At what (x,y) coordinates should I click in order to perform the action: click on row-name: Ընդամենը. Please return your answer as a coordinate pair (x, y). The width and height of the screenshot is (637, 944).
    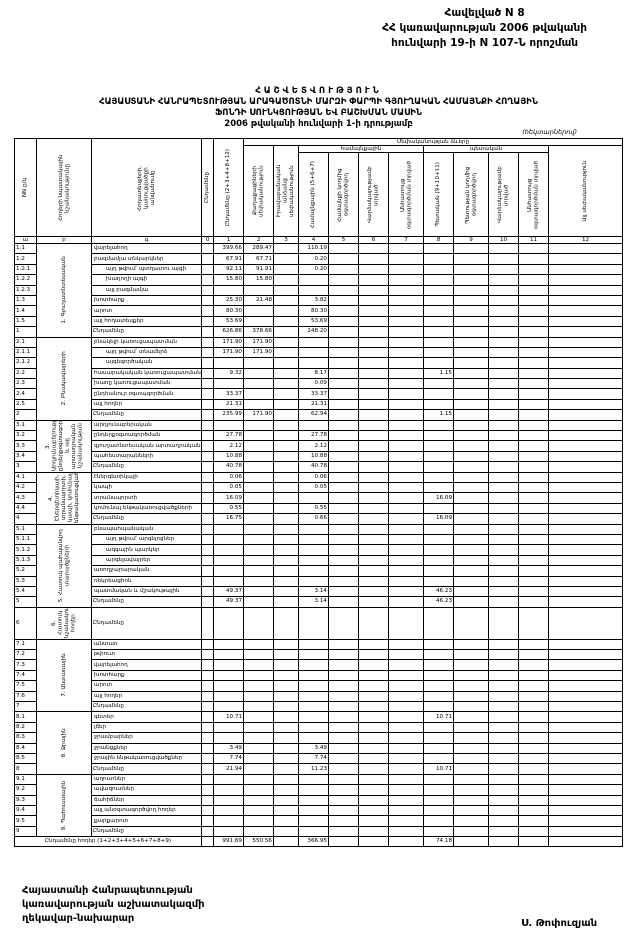
    Looking at the image, I should click on (146, 769).